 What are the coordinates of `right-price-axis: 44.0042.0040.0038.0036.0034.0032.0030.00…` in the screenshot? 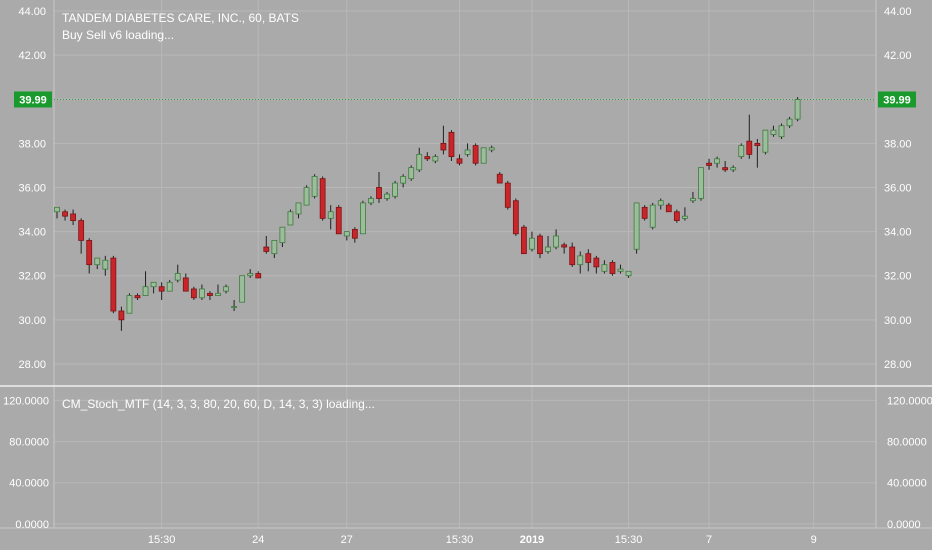 It's located at (898, 188).